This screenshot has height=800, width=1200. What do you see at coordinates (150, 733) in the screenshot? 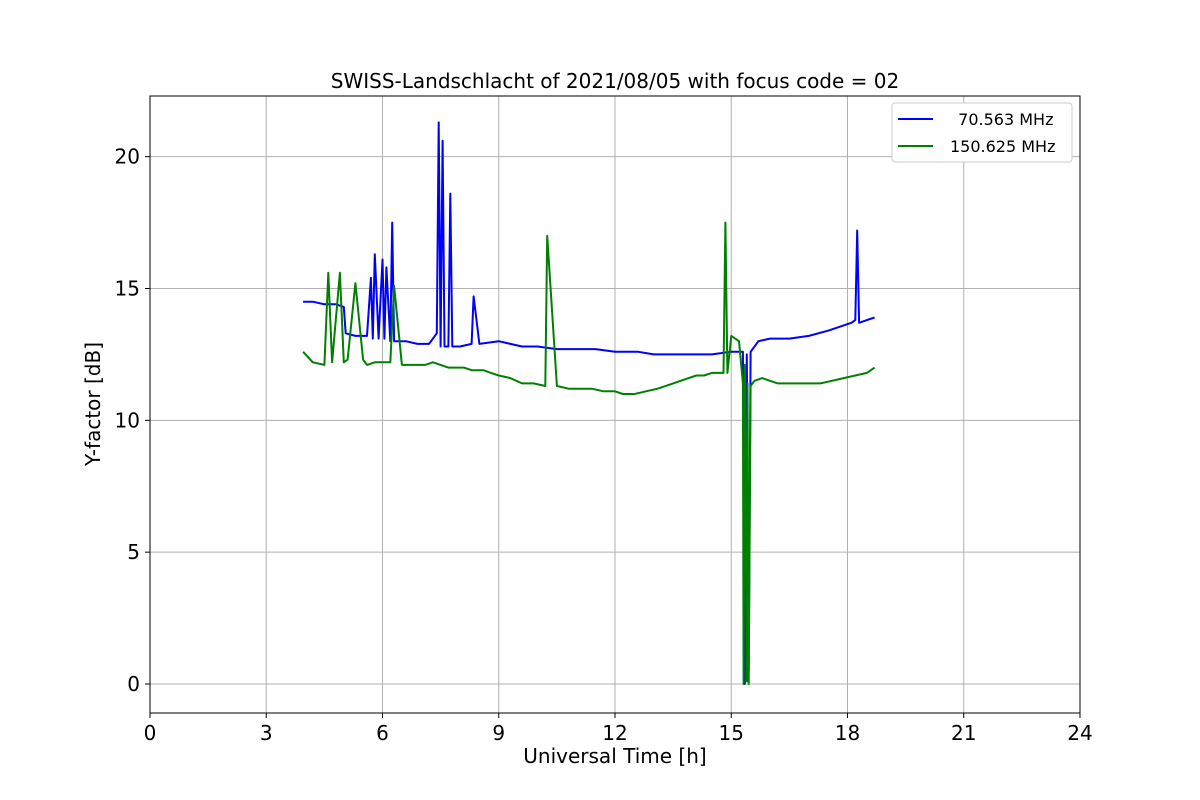
I see `x-tick-label: 0` at bounding box center [150, 733].